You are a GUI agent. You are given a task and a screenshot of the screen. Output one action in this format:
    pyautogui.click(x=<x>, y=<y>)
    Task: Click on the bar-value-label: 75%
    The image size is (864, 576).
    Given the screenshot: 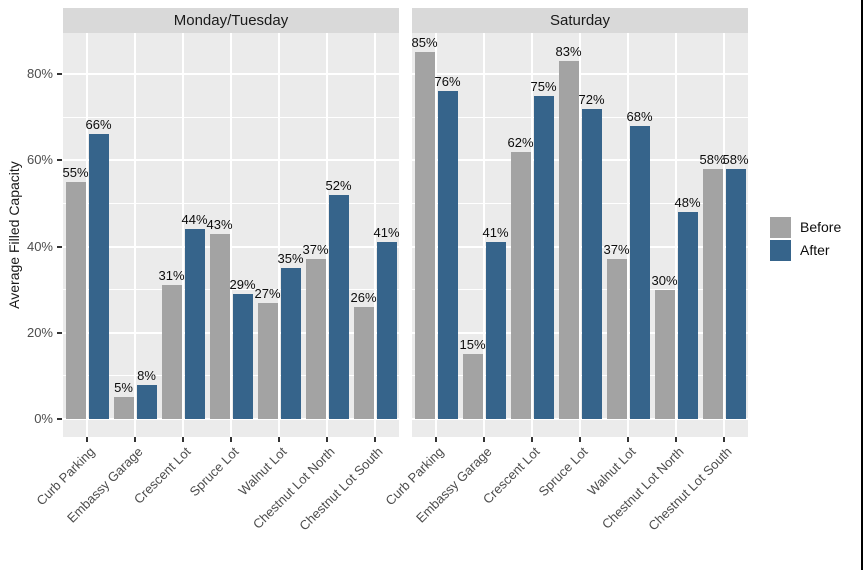 What is the action you would take?
    pyautogui.click(x=543, y=86)
    